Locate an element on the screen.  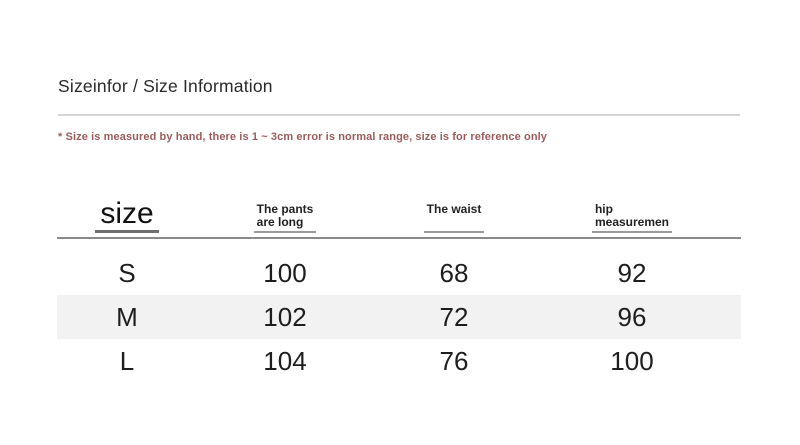
header-cell-size: size is located at coordinates (127, 217).